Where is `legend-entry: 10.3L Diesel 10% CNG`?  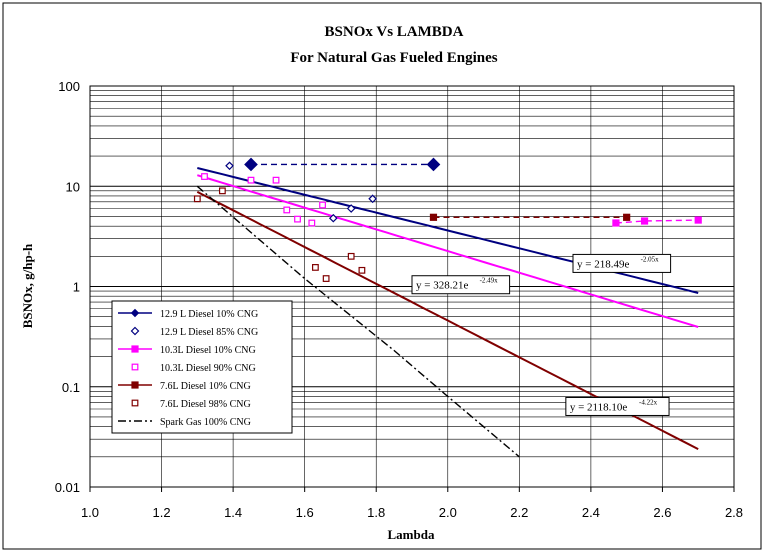 legend-entry: 10.3L Diesel 10% CNG is located at coordinates (187, 350).